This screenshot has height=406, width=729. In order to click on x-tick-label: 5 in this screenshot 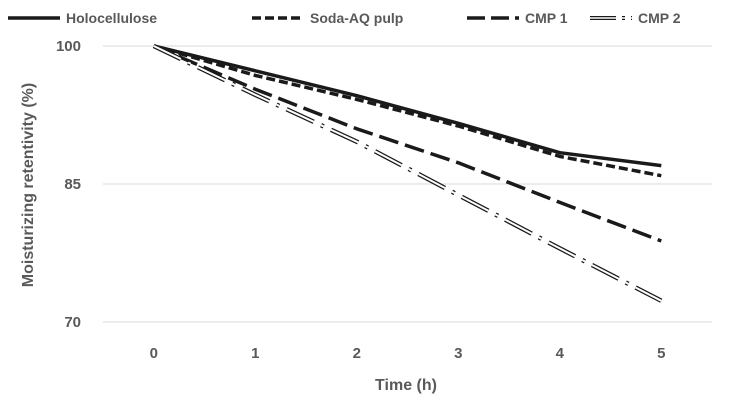, I will do `click(661, 353)`.